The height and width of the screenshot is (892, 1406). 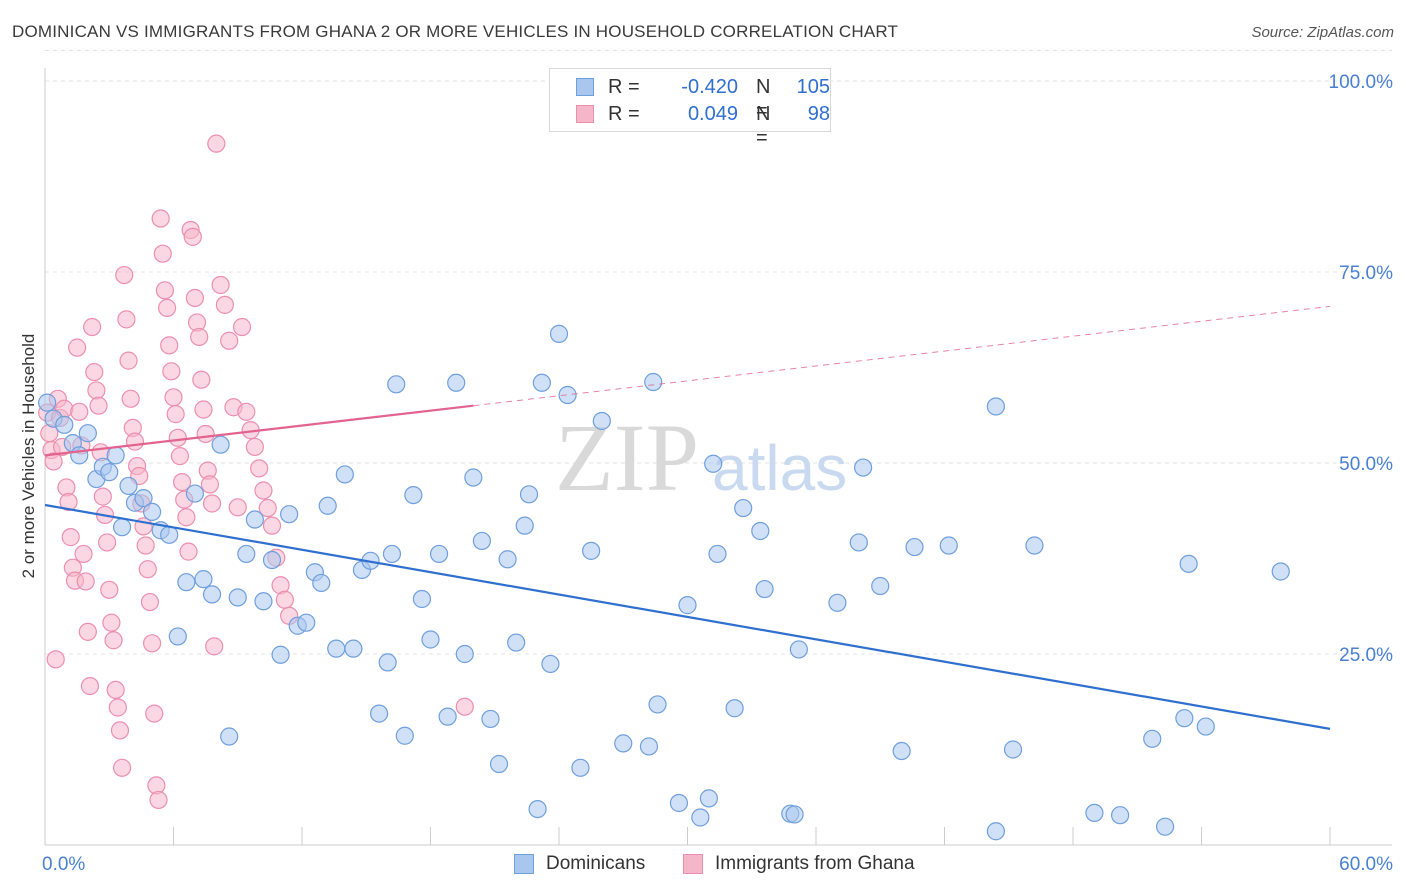 I want to click on legend-label-ghana: Immigrants from Ghana, so click(x=815, y=863).